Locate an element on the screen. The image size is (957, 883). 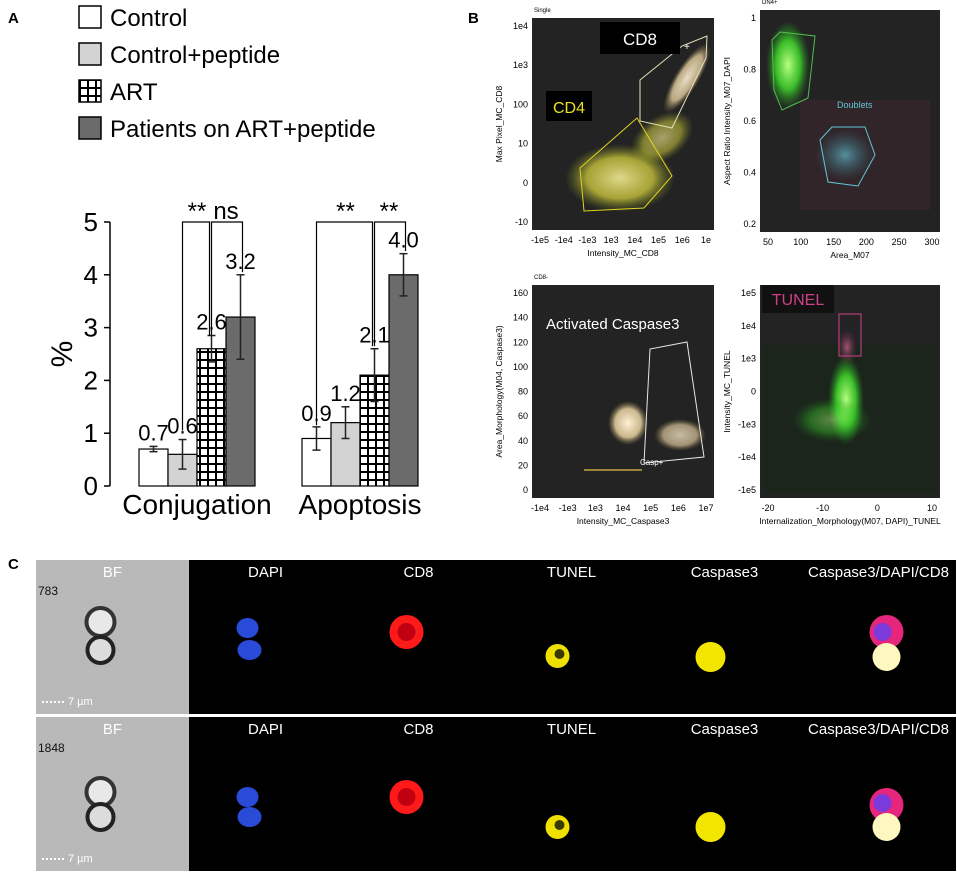
x-axis-label: Intensity_MC_Caspase3 is located at coordinates (623, 521).